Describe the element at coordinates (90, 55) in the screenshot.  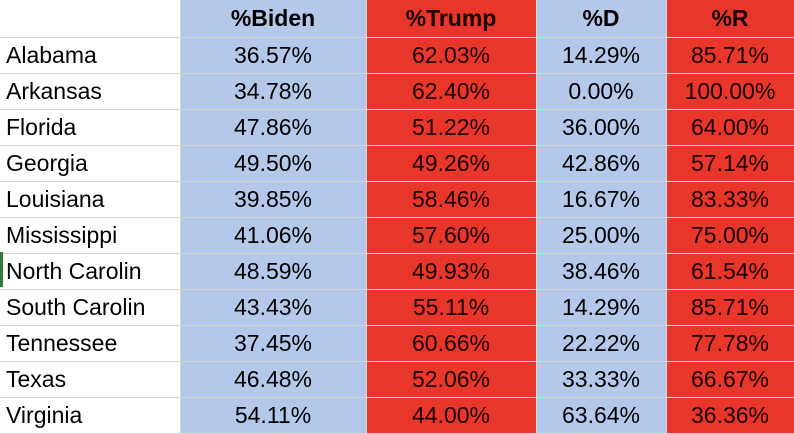
I see `state-cell: Alabama` at that location.